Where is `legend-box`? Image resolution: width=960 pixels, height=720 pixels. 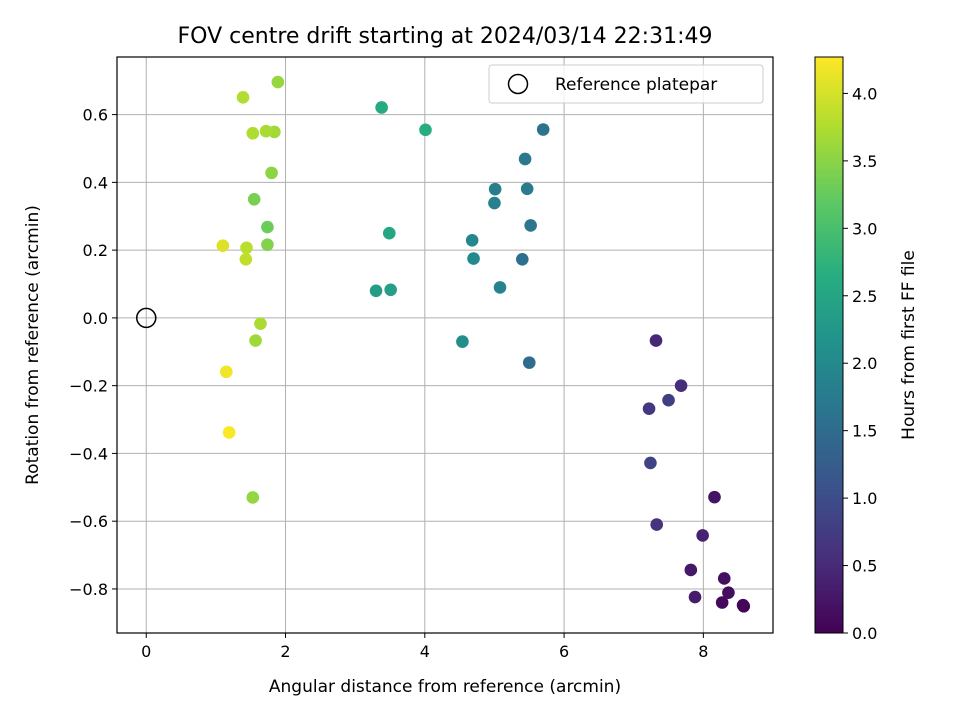 legend-box is located at coordinates (626, 84).